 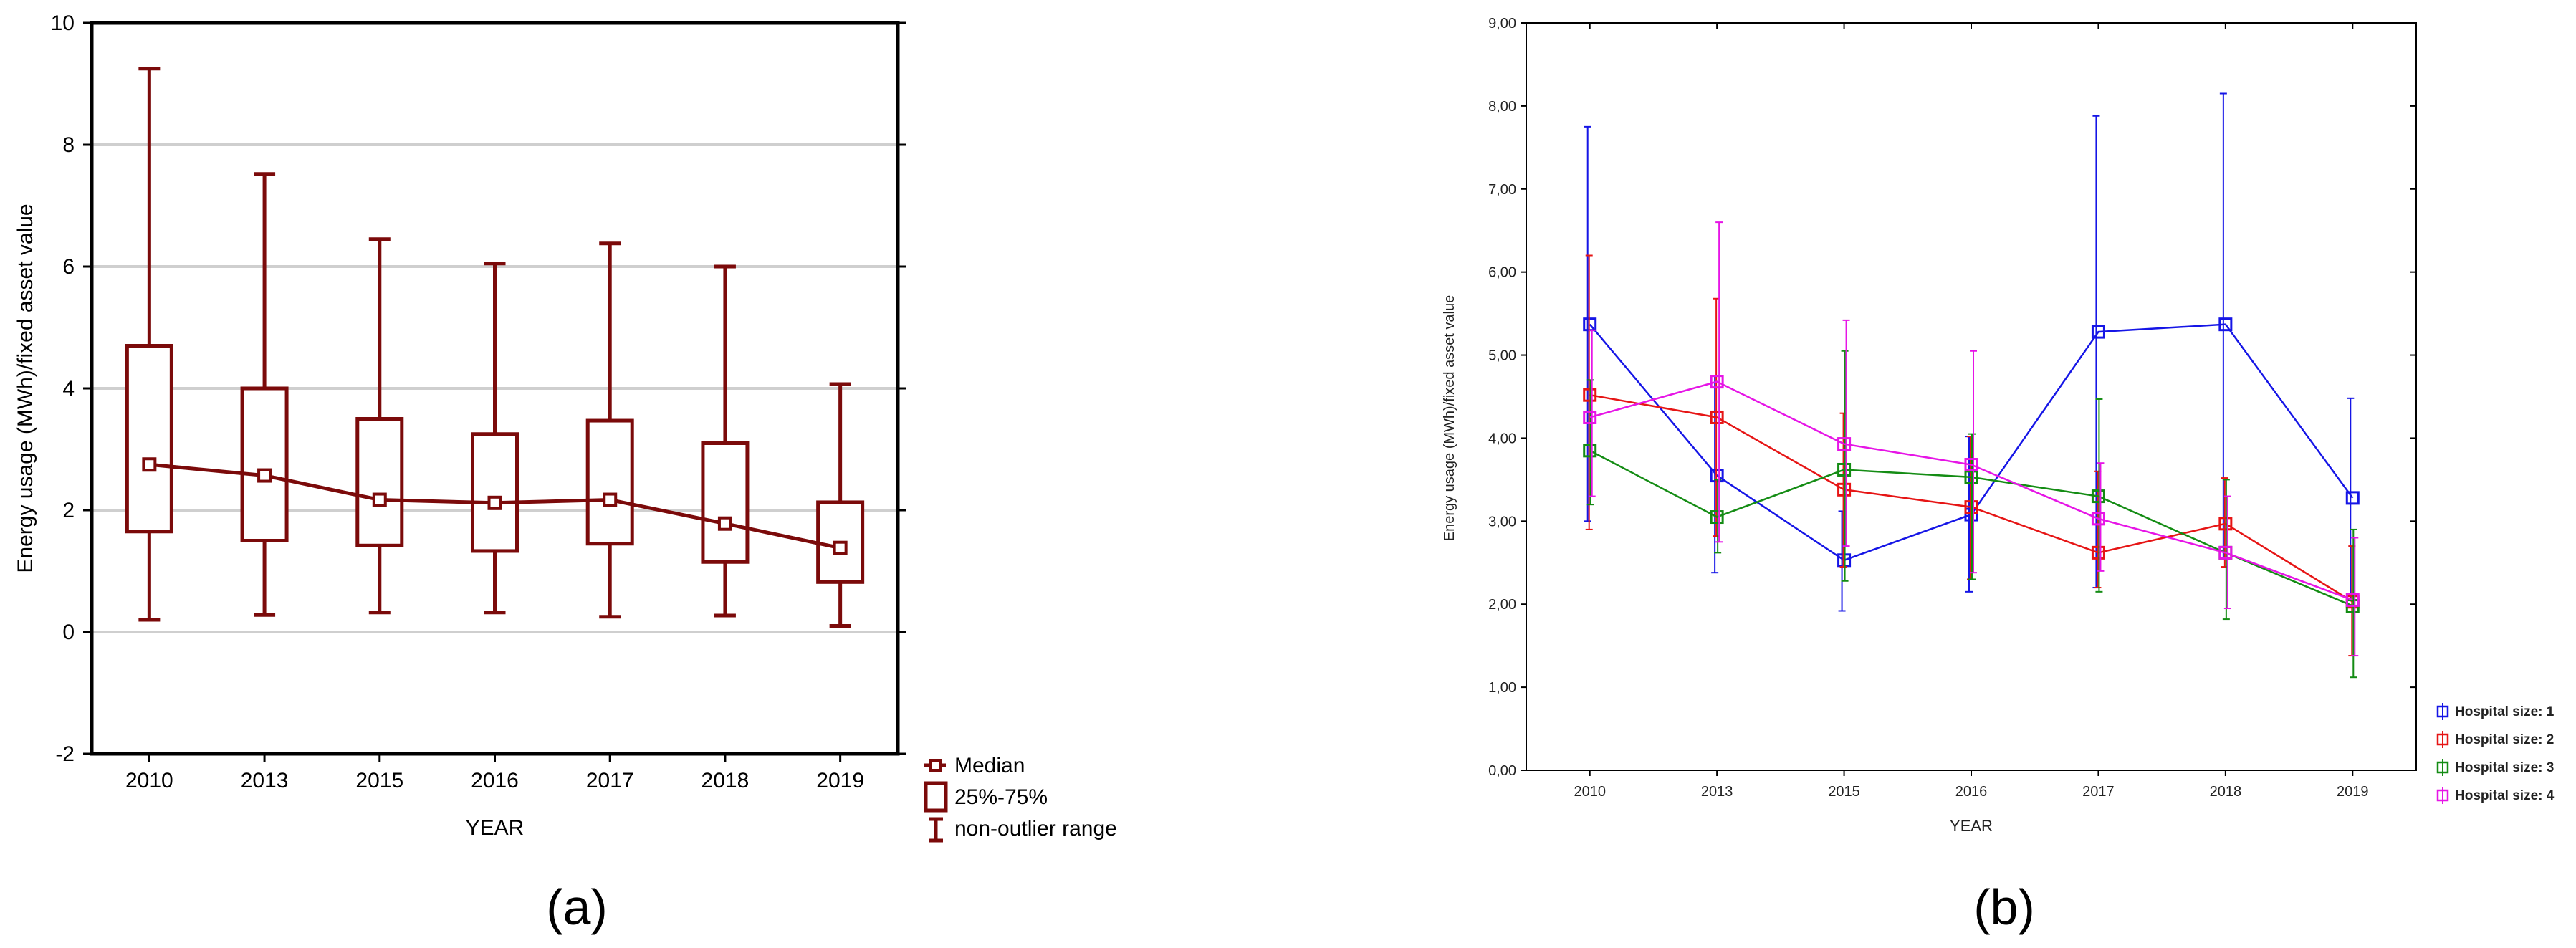 What do you see at coordinates (494, 503) in the screenshot?
I see `median-marker-2016` at bounding box center [494, 503].